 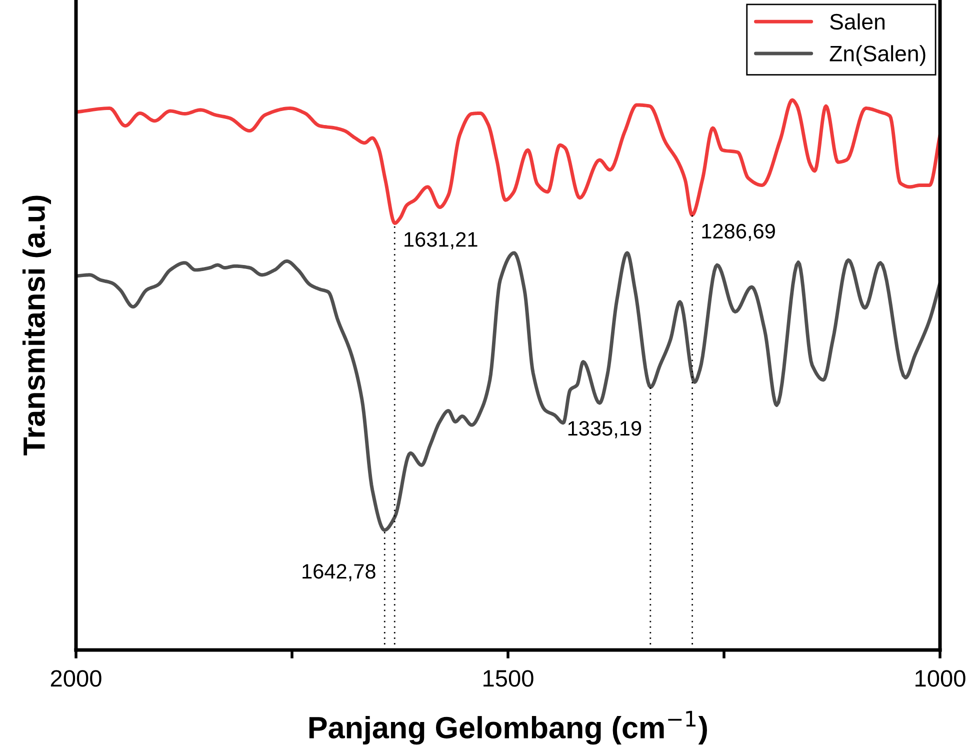 I want to click on legend-label: Zn(Salen), so click(x=878, y=55).